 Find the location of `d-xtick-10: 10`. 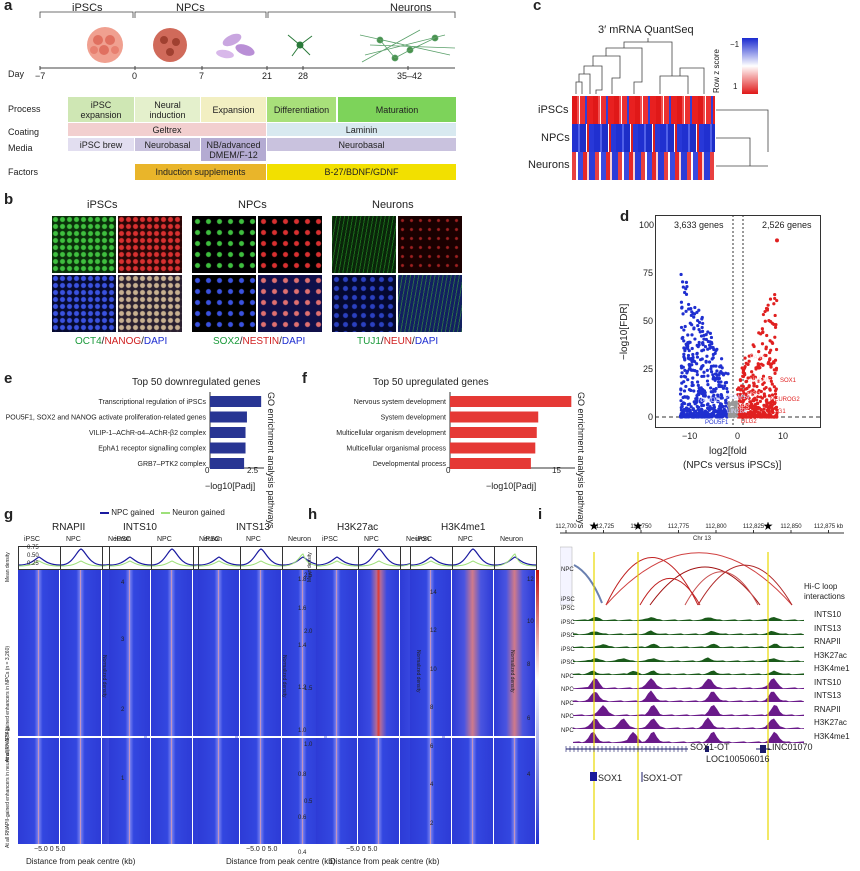

d-xtick-10: 10 is located at coordinates (783, 436).